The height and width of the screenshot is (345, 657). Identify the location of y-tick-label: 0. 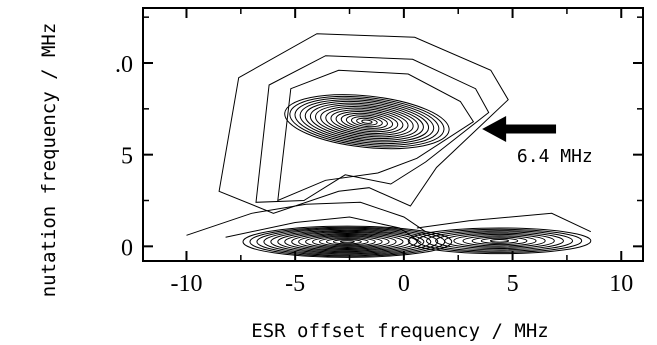
(127, 248).